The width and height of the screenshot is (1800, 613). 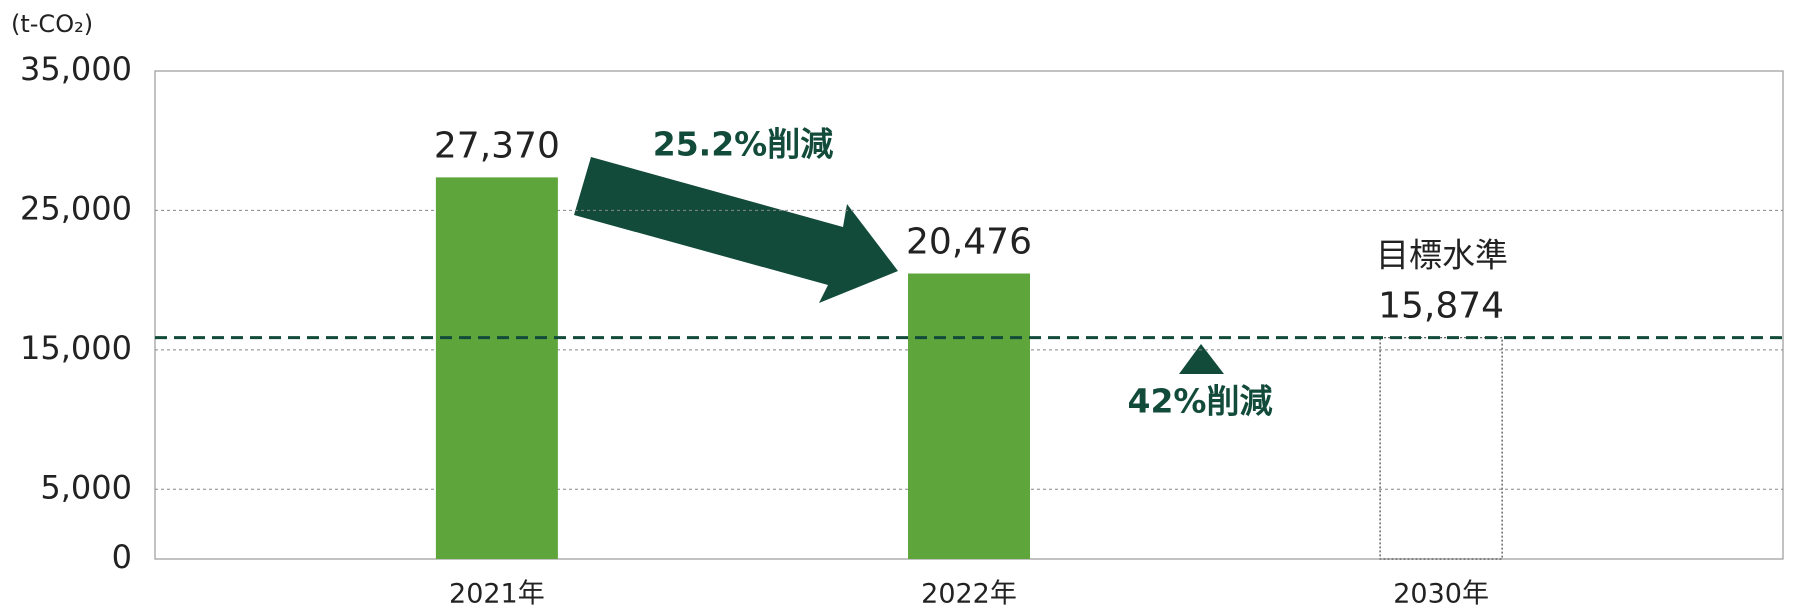 I want to click on y-tick-label: 35,000, so click(x=76, y=69).